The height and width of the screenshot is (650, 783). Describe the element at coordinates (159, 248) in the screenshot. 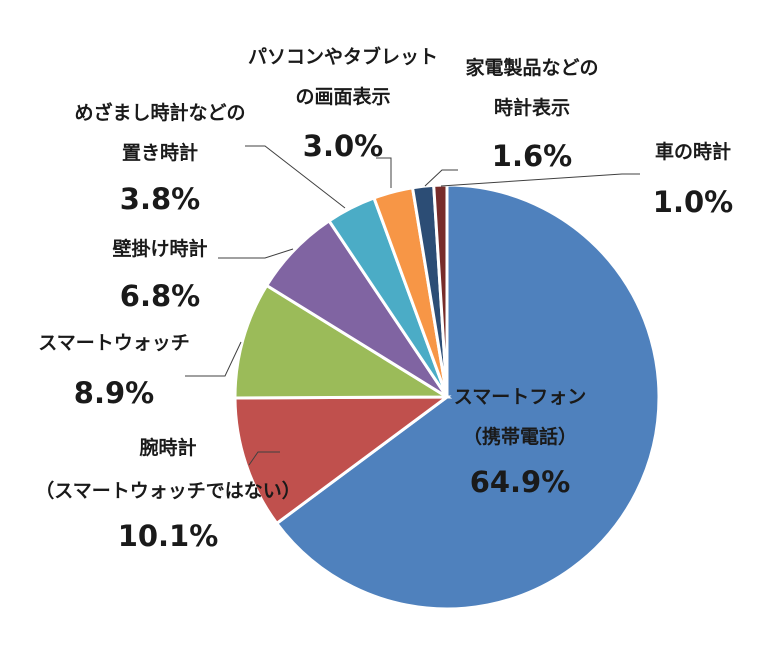

I see `slice-label-3-line-0: 壁掛け時計` at that location.